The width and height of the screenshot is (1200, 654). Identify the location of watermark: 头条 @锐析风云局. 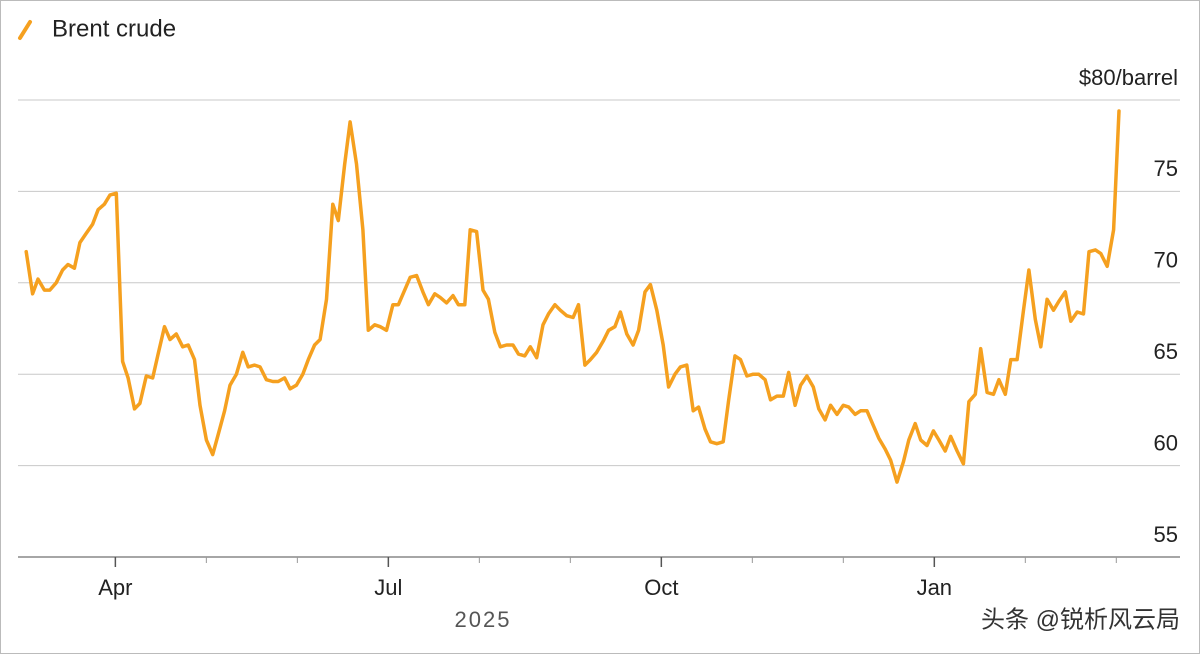
(1080, 619).